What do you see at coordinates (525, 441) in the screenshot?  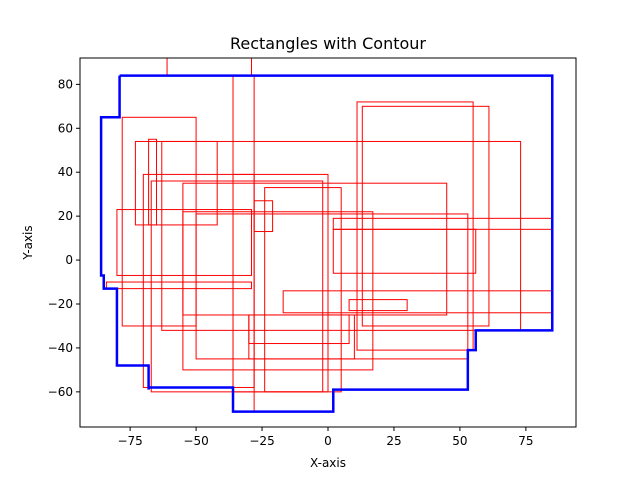 I see `x-tick-label: 75` at bounding box center [525, 441].